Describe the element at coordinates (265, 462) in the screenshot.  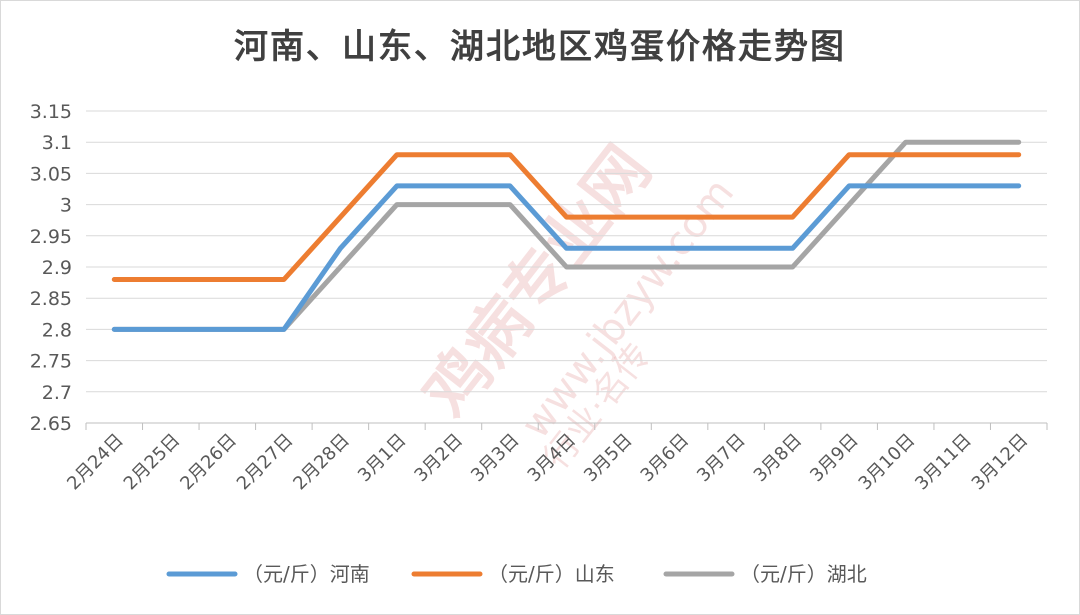
I see `x-tick-label: 2月27日` at that location.